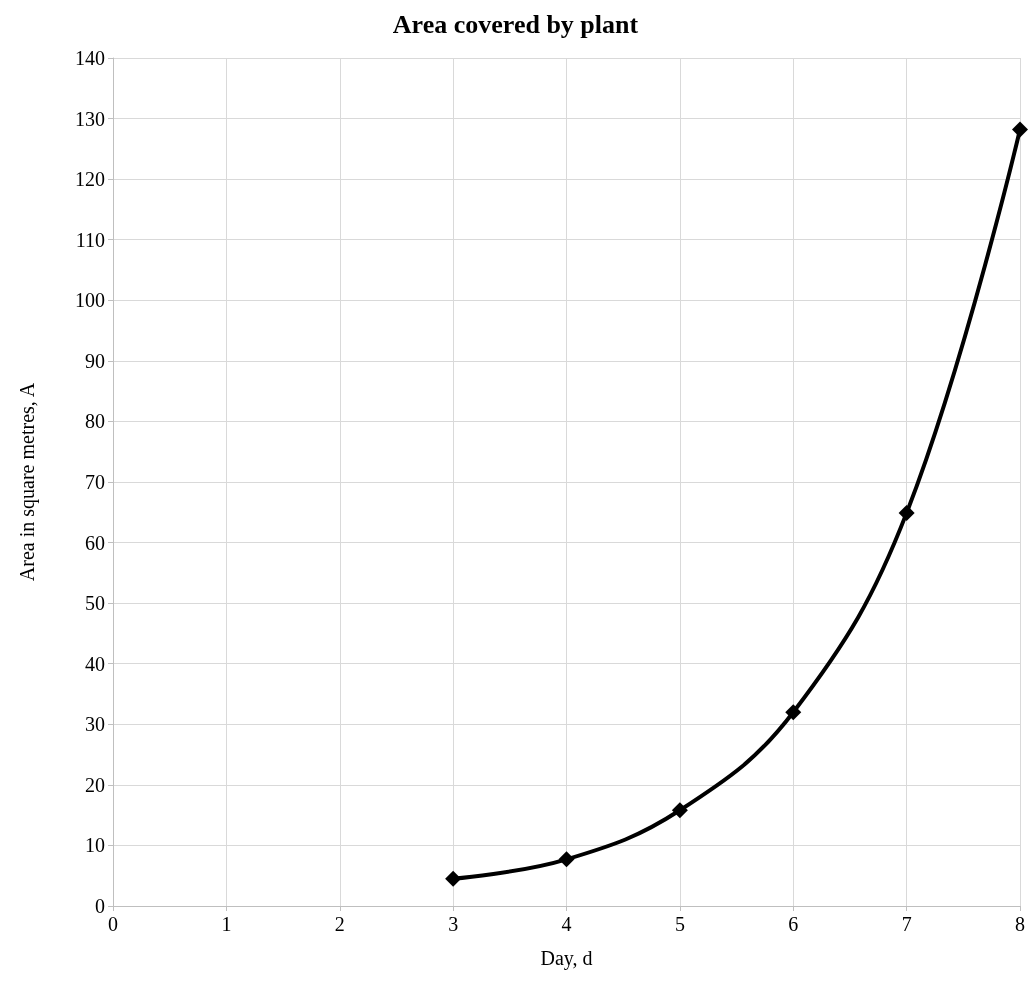 Image resolution: width=1031 pixels, height=988 pixels. I want to click on y-tick-label: 110, so click(90, 239).